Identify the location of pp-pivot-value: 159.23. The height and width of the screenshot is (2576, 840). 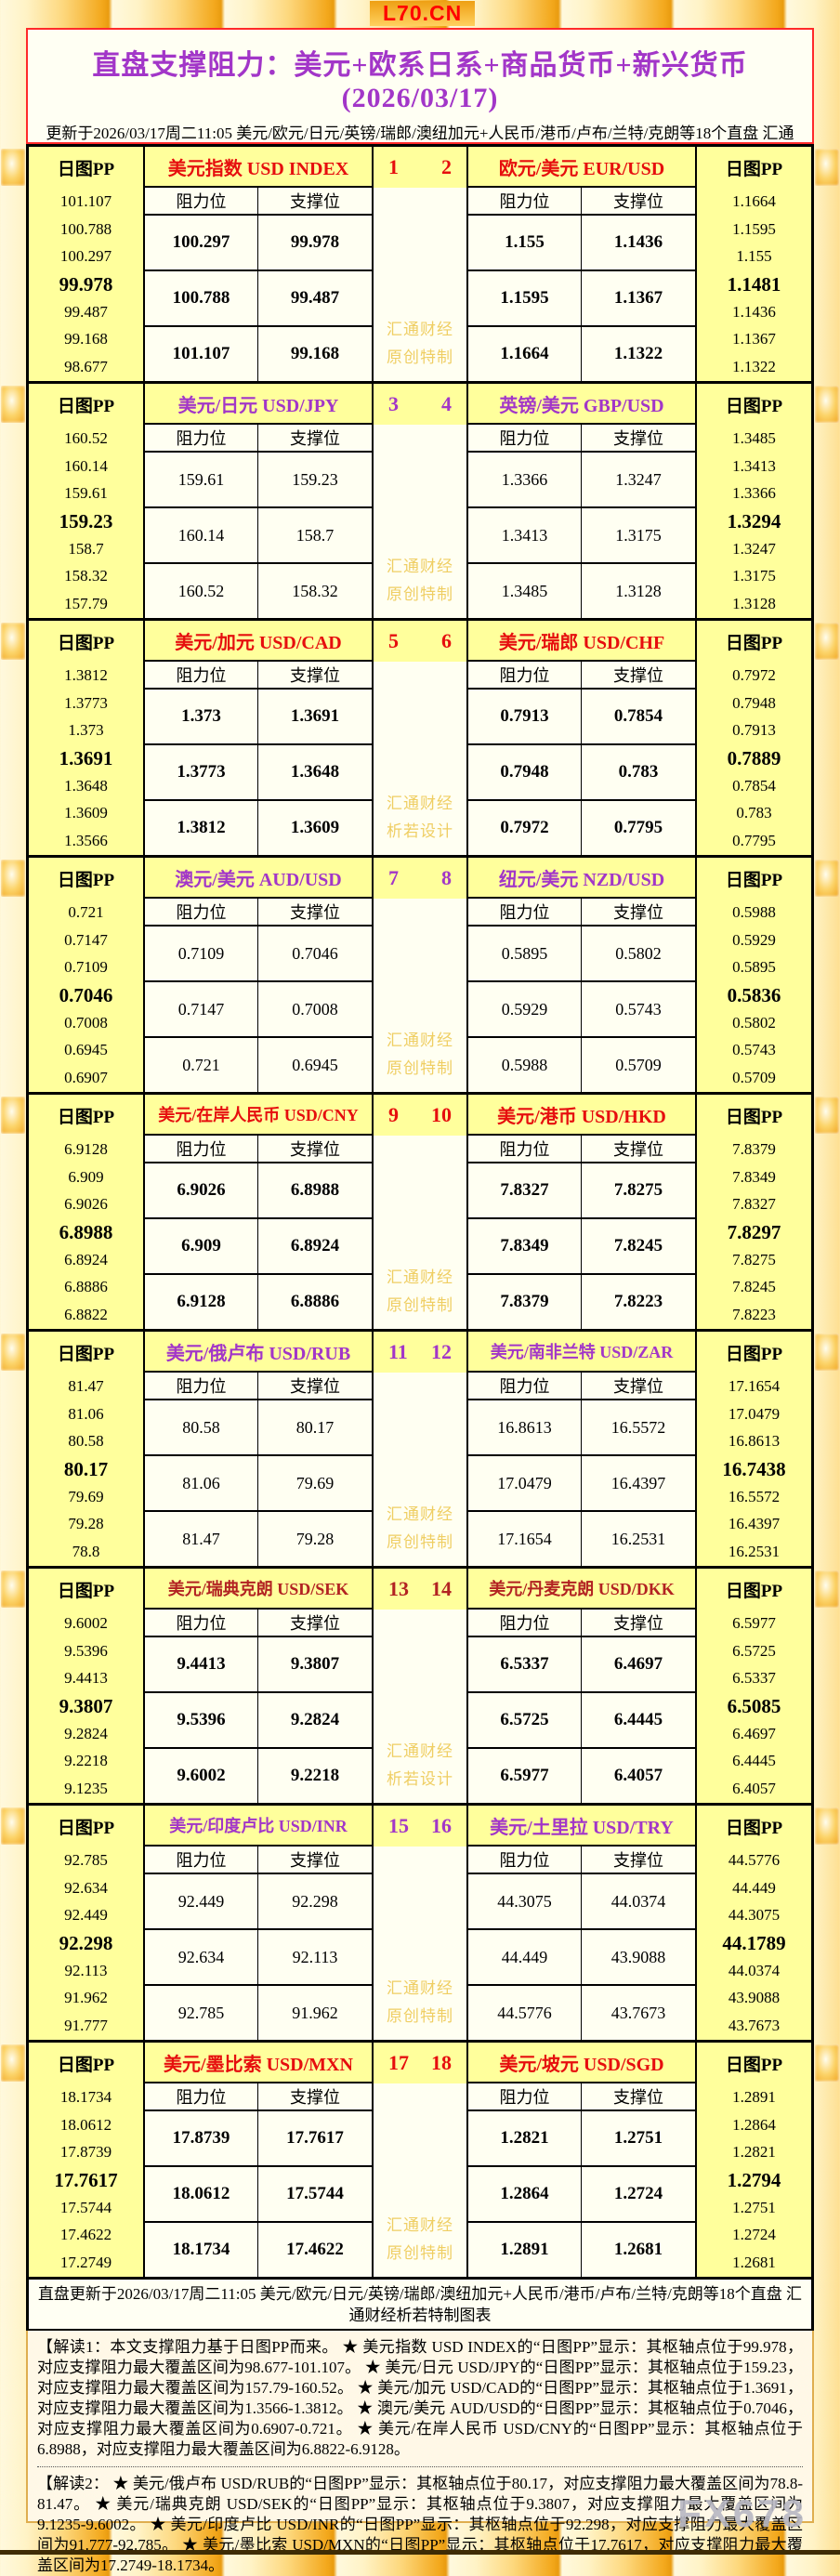
(86, 520).